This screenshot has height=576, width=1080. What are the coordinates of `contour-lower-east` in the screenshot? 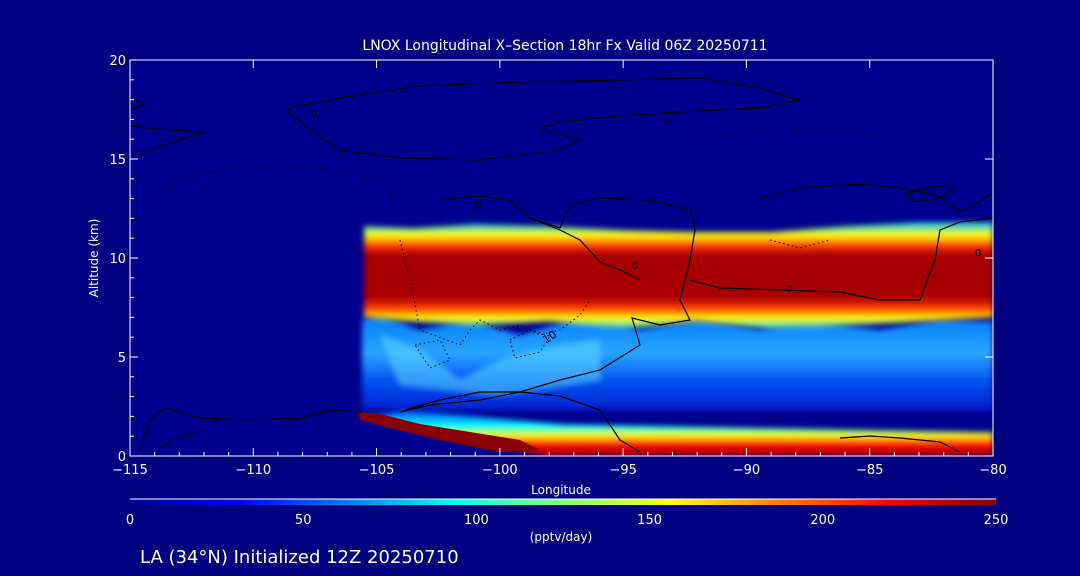 It's located at (900, 444).